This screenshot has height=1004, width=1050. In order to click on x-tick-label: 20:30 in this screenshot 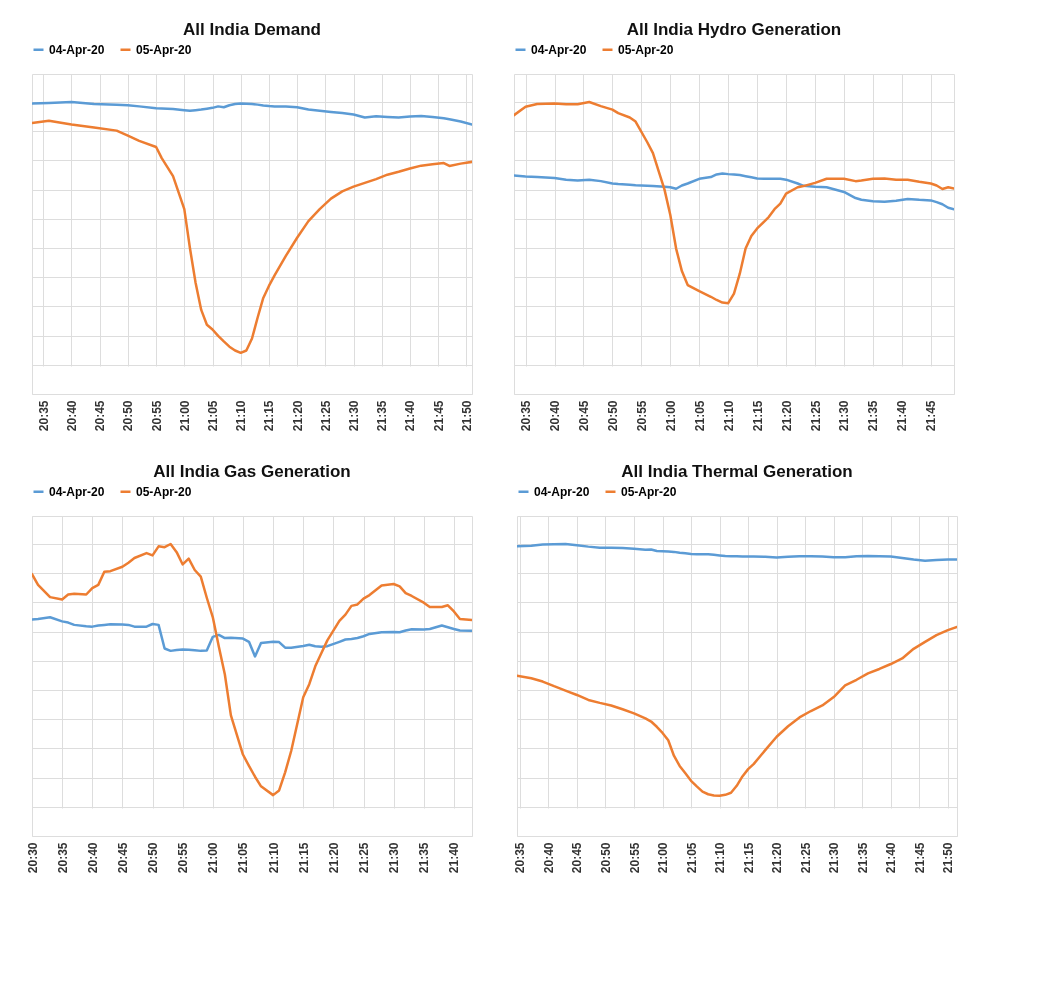, I will do `click(32, 858)`.